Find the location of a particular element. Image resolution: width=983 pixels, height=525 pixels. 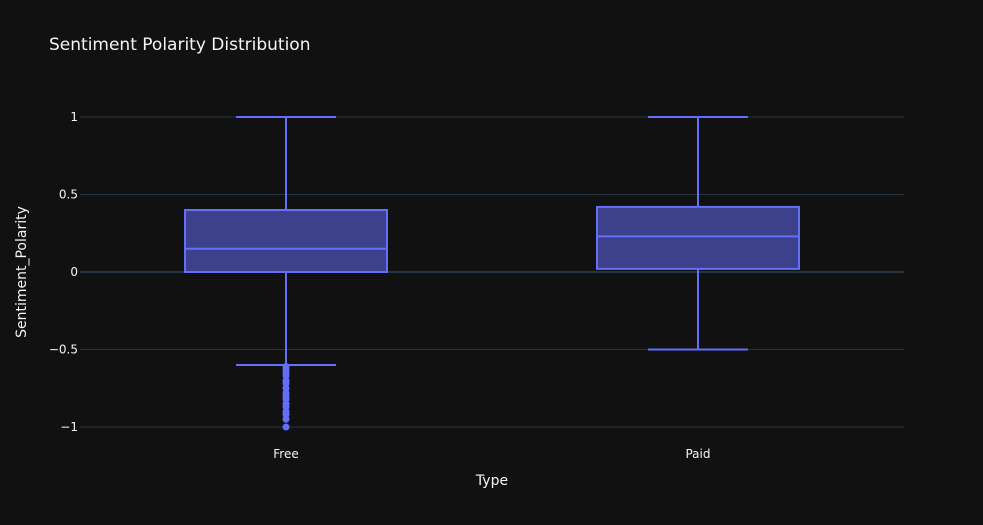

box-group-paid is located at coordinates (698, 233).